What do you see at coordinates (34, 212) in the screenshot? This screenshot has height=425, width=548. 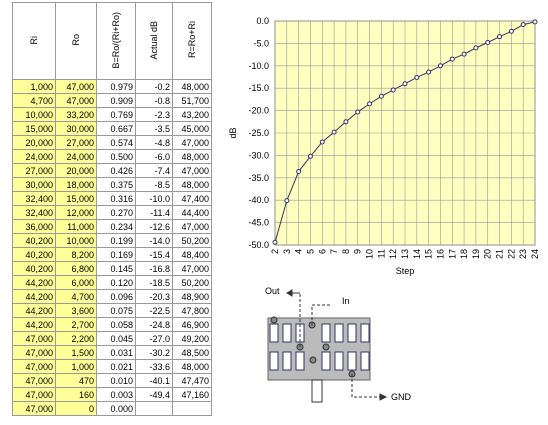 I see `cell: 32,400` at bounding box center [34, 212].